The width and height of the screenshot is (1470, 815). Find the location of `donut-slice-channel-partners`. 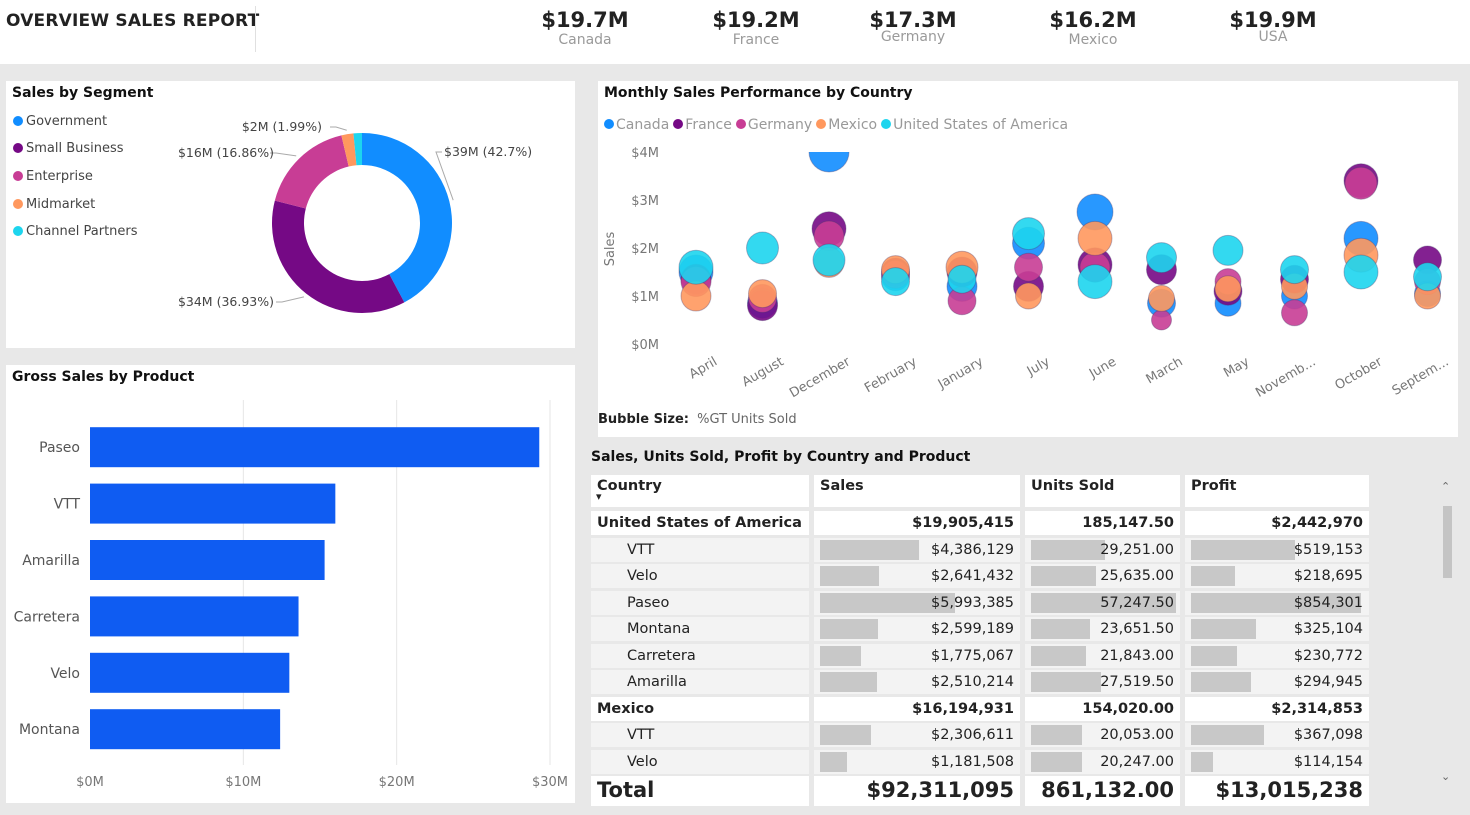

donut-slice-channel-partners is located at coordinates (357, 149).